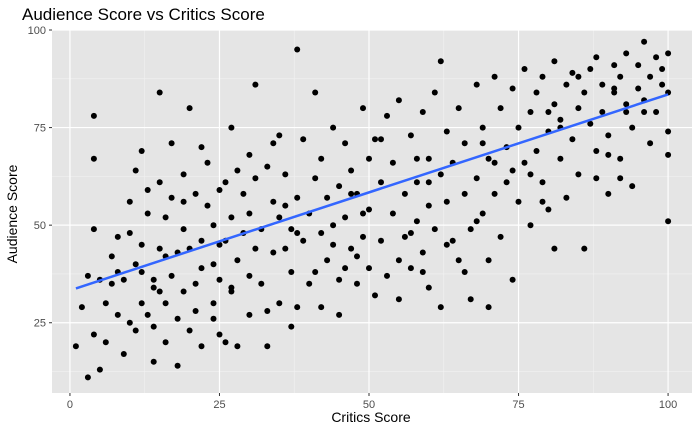 The image size is (700, 432). What do you see at coordinates (40, 177) in the screenshot?
I see `y-axis-ticks: 25 50 75 100` at bounding box center [40, 177].